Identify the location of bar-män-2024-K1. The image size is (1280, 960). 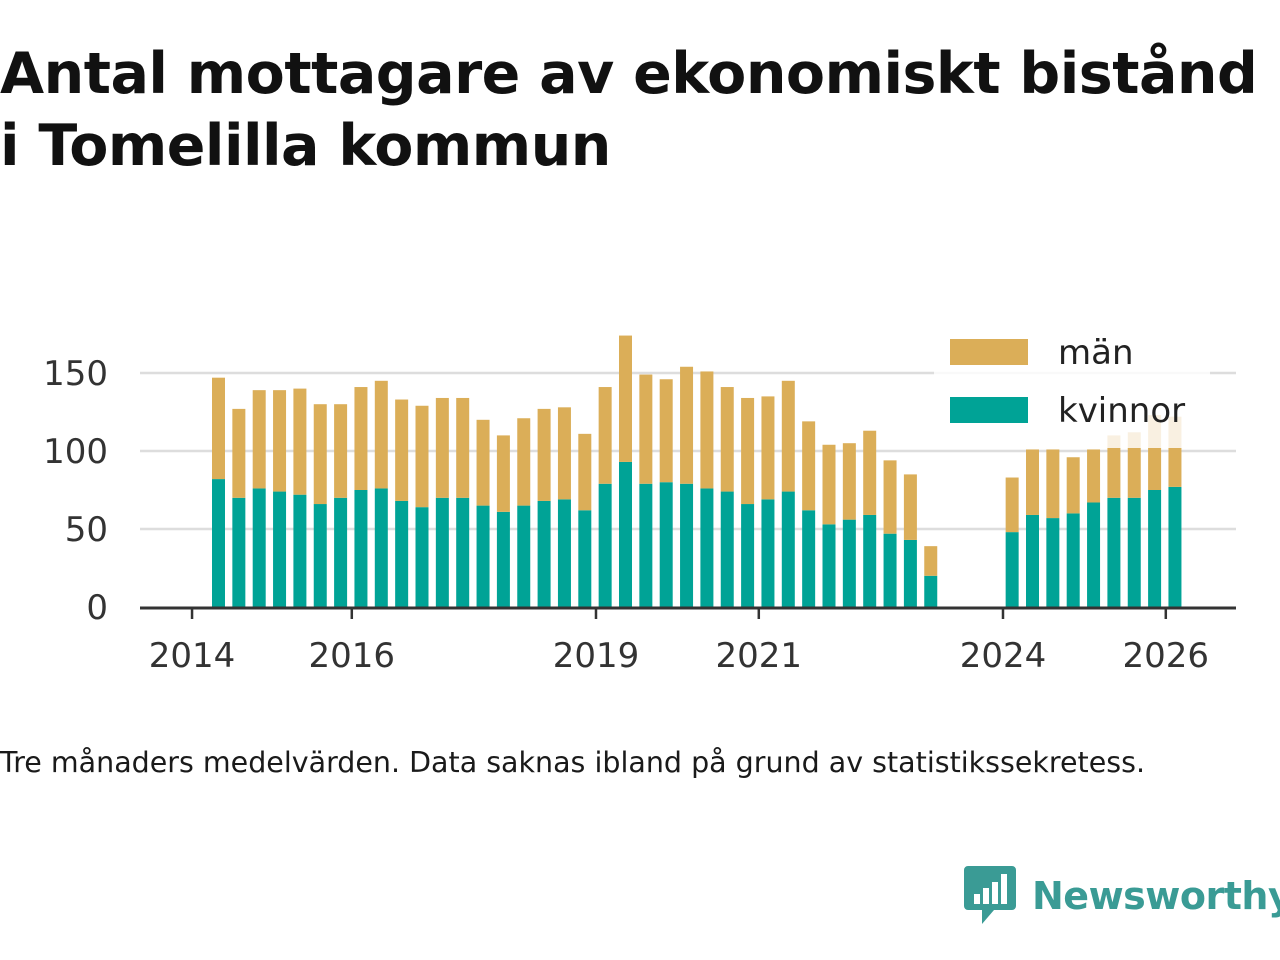
(1012, 505).